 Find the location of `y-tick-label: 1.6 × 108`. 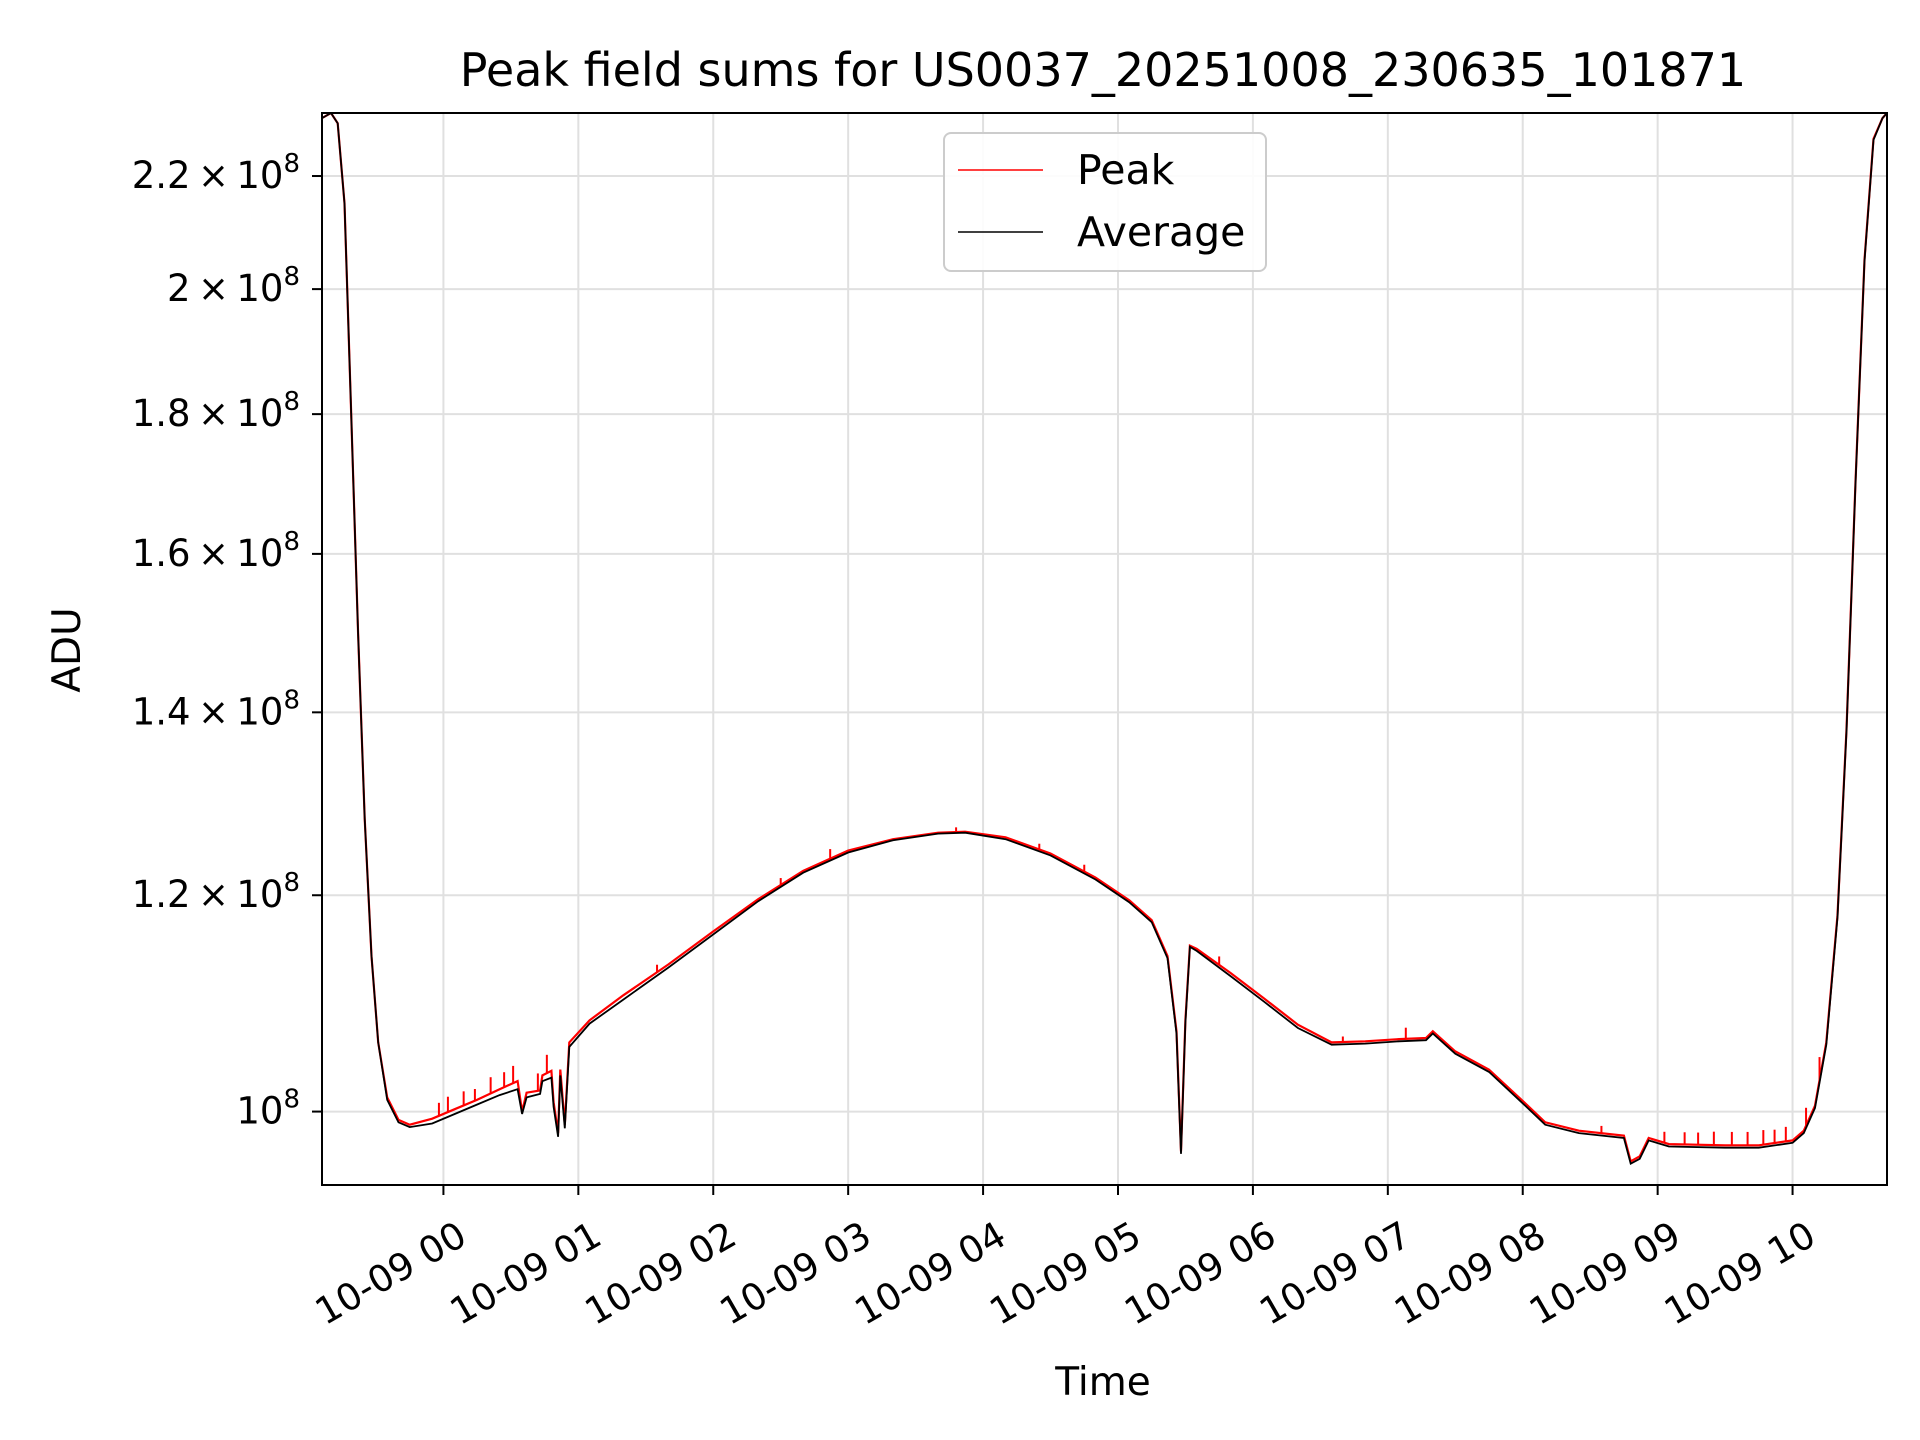

y-tick-label: 1.6 × 108 is located at coordinates (216, 551).